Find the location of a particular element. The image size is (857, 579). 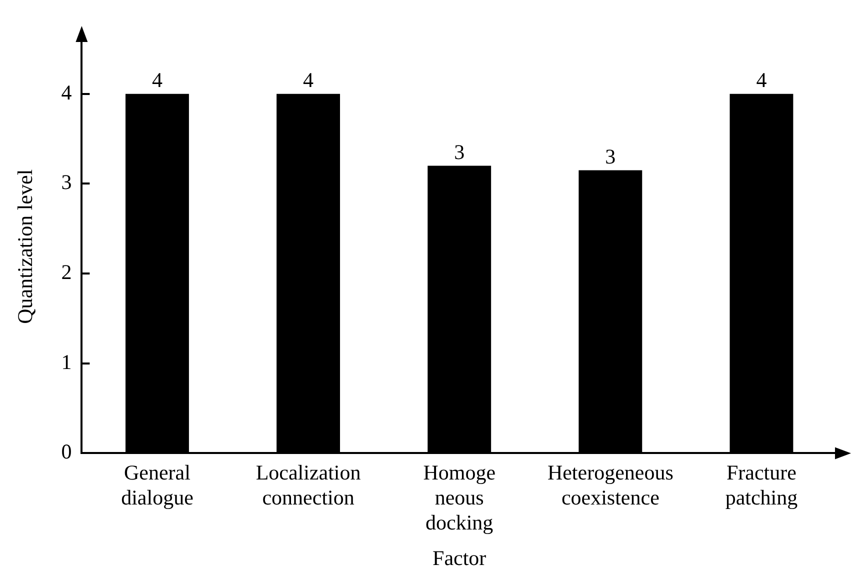

y-tick-label: 4 is located at coordinates (66, 92).